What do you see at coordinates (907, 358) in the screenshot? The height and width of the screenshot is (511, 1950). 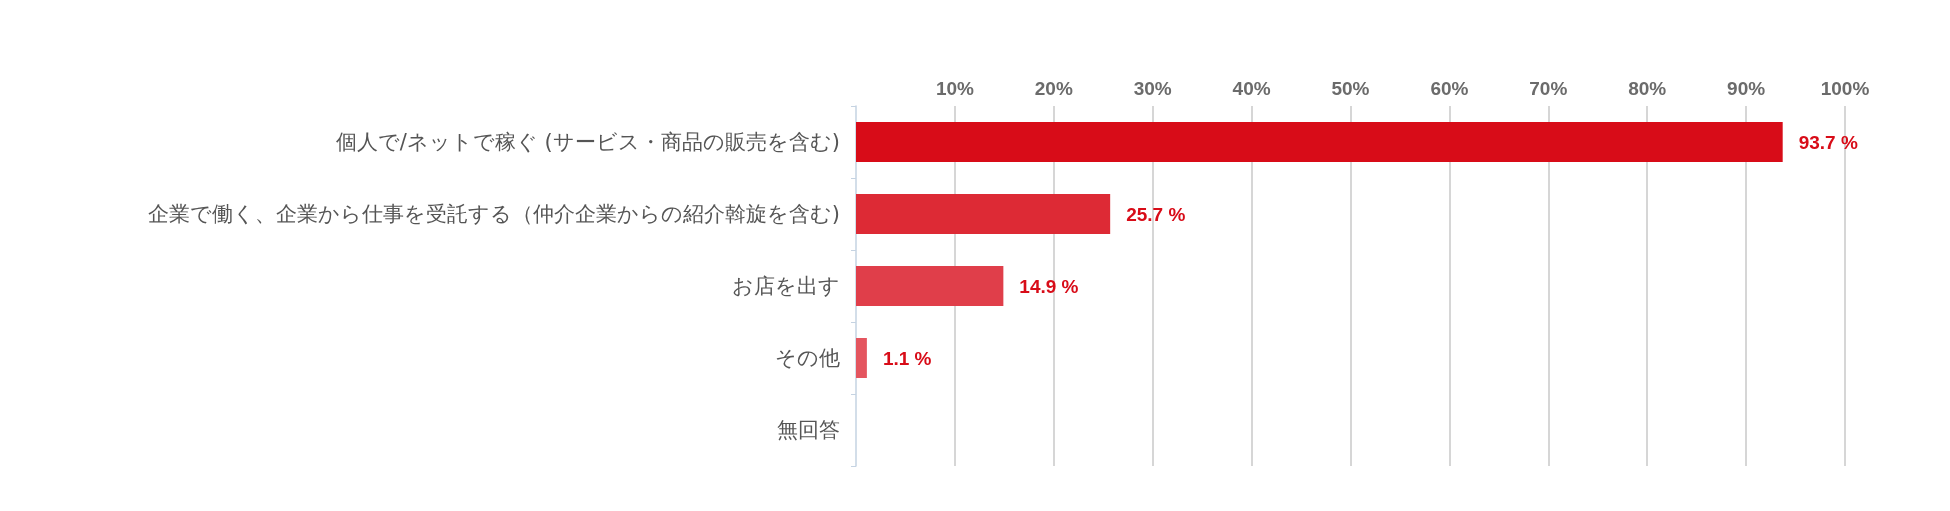 I see `data-label: 1.1 %` at bounding box center [907, 358].